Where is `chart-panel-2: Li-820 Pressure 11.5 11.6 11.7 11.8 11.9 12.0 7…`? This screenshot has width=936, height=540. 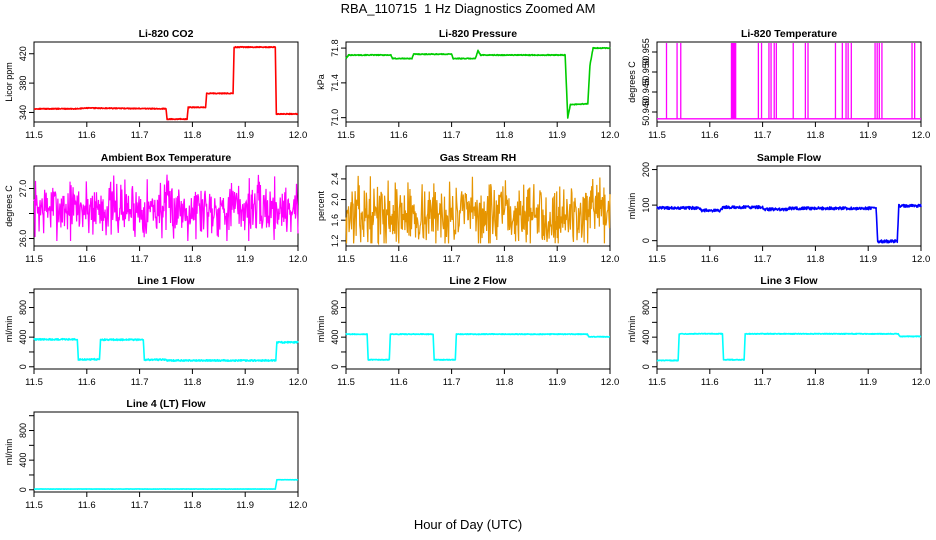 chart-panel-2: Li-820 Pressure 11.5 11.6 11.7 11.8 11.9 12.0 7… is located at coordinates (467, 84).